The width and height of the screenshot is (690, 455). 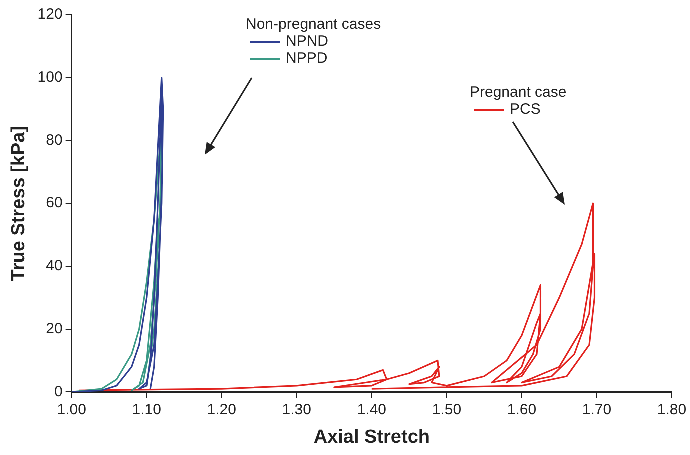 I want to click on legend-label: NPND, so click(x=307, y=41).